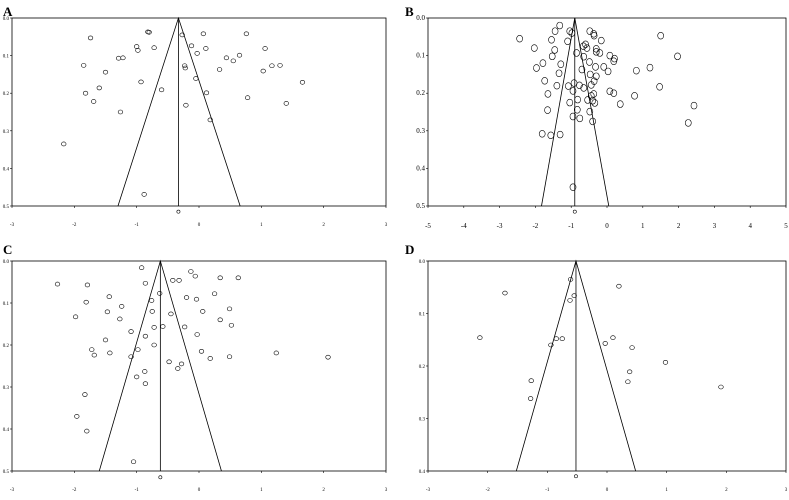 This screenshot has height=500, width=789. Describe the element at coordinates (715, 226) in the screenshot. I see `x-tick-label-b: 3` at that location.